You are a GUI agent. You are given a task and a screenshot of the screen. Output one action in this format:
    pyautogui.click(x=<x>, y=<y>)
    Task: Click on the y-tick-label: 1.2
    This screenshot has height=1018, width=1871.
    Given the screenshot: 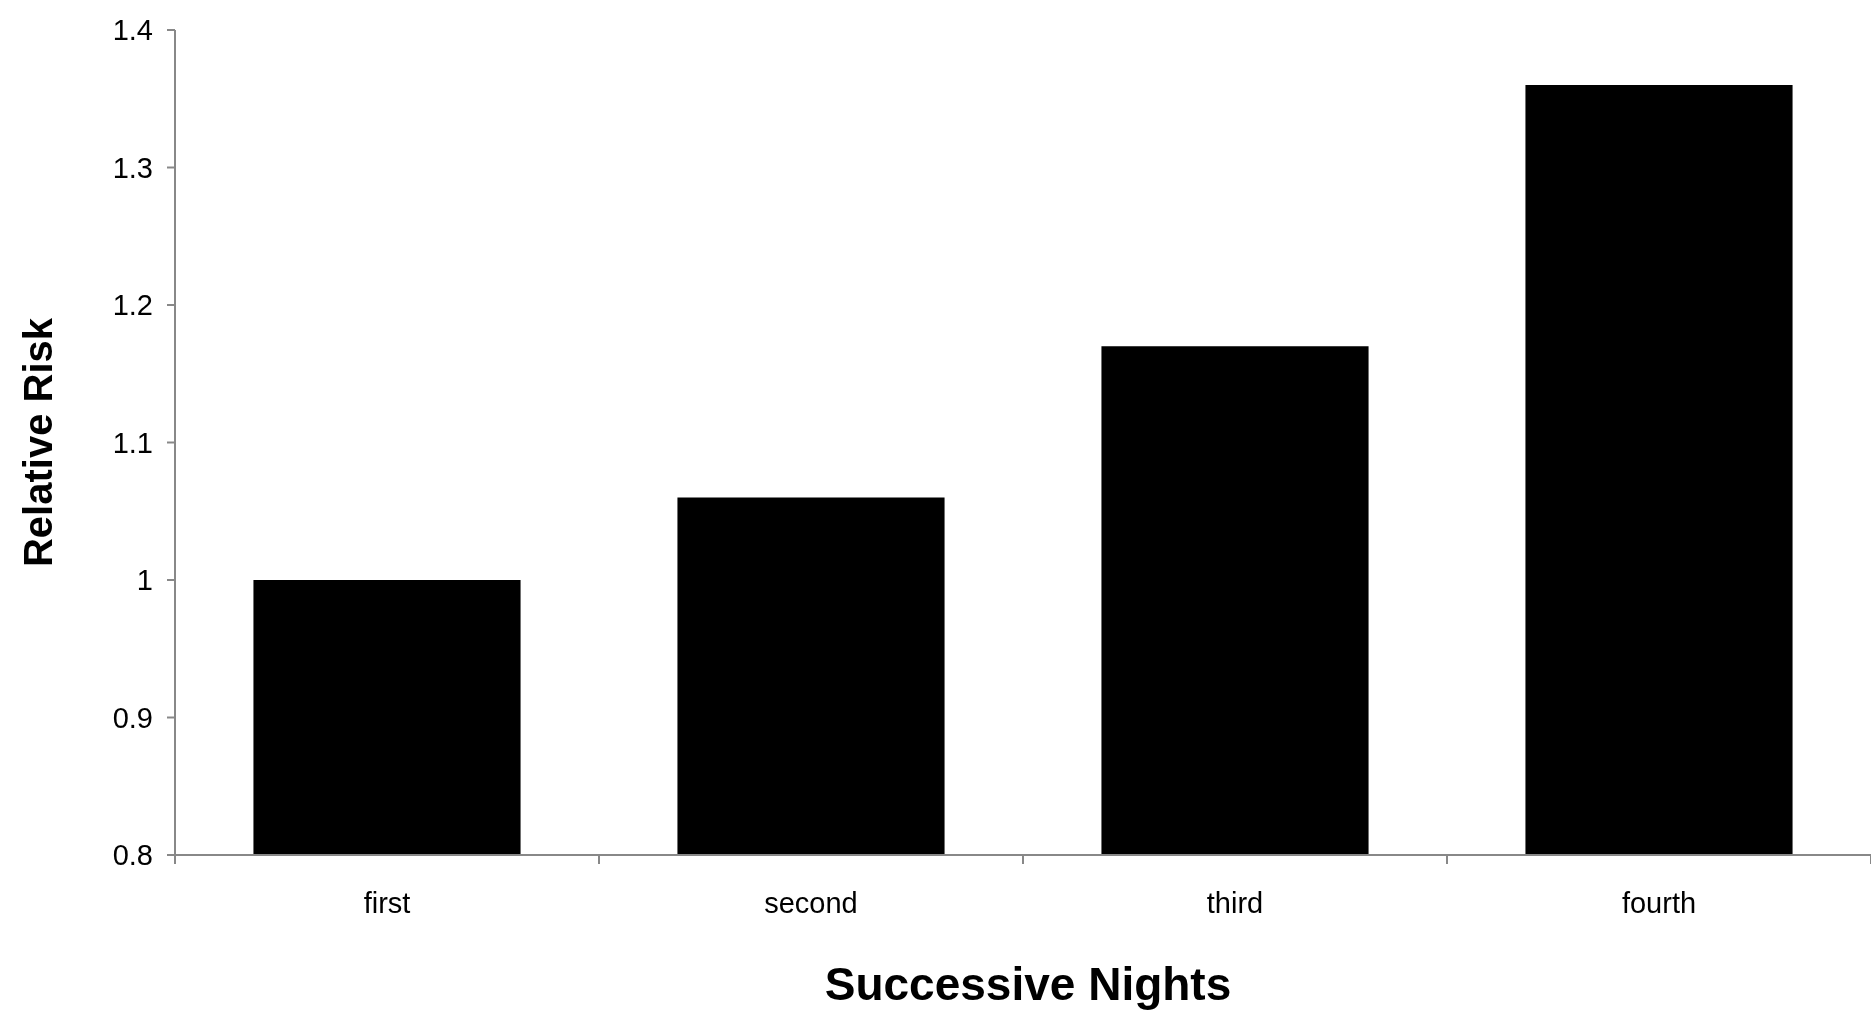 What is the action you would take?
    pyautogui.click(x=132, y=305)
    